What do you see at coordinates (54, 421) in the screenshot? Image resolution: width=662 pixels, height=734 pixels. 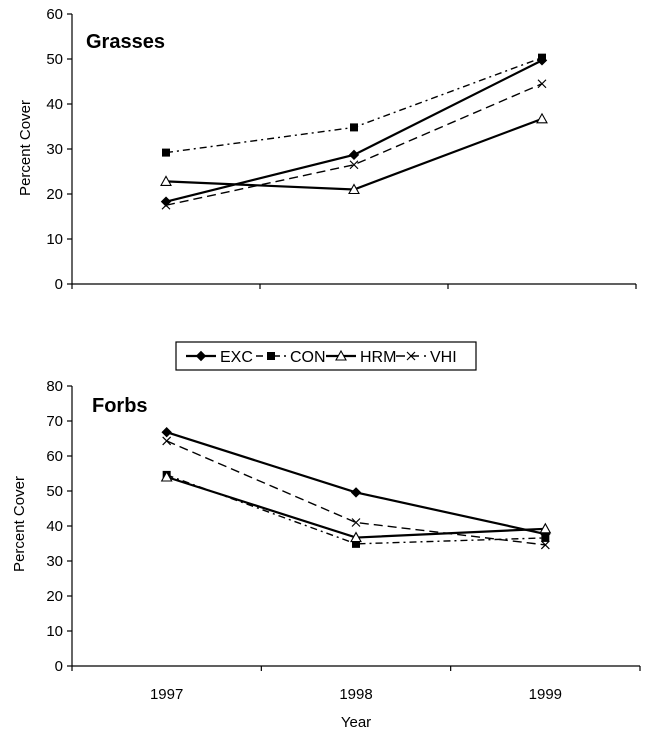 I see `forbs-y-tick-label: 70` at bounding box center [54, 421].